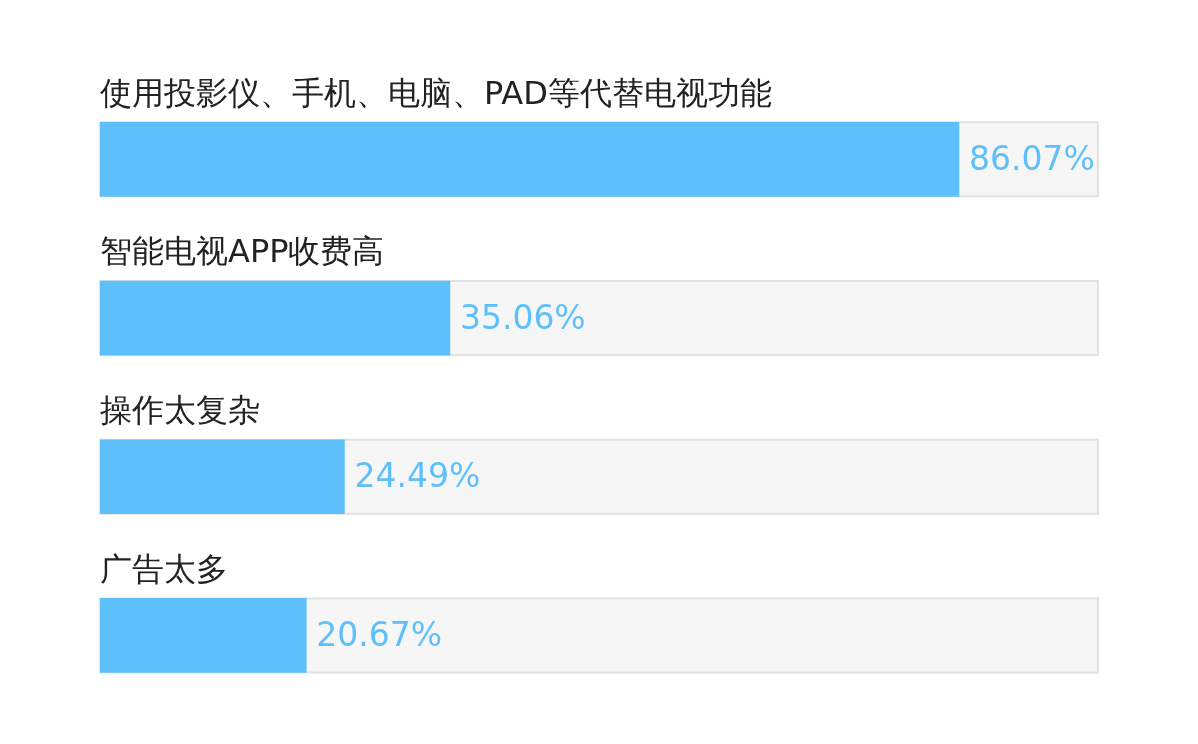 The width and height of the screenshot is (1198, 744). Describe the element at coordinates (1031, 158) in the screenshot. I see `data-label: 86.07%` at that location.